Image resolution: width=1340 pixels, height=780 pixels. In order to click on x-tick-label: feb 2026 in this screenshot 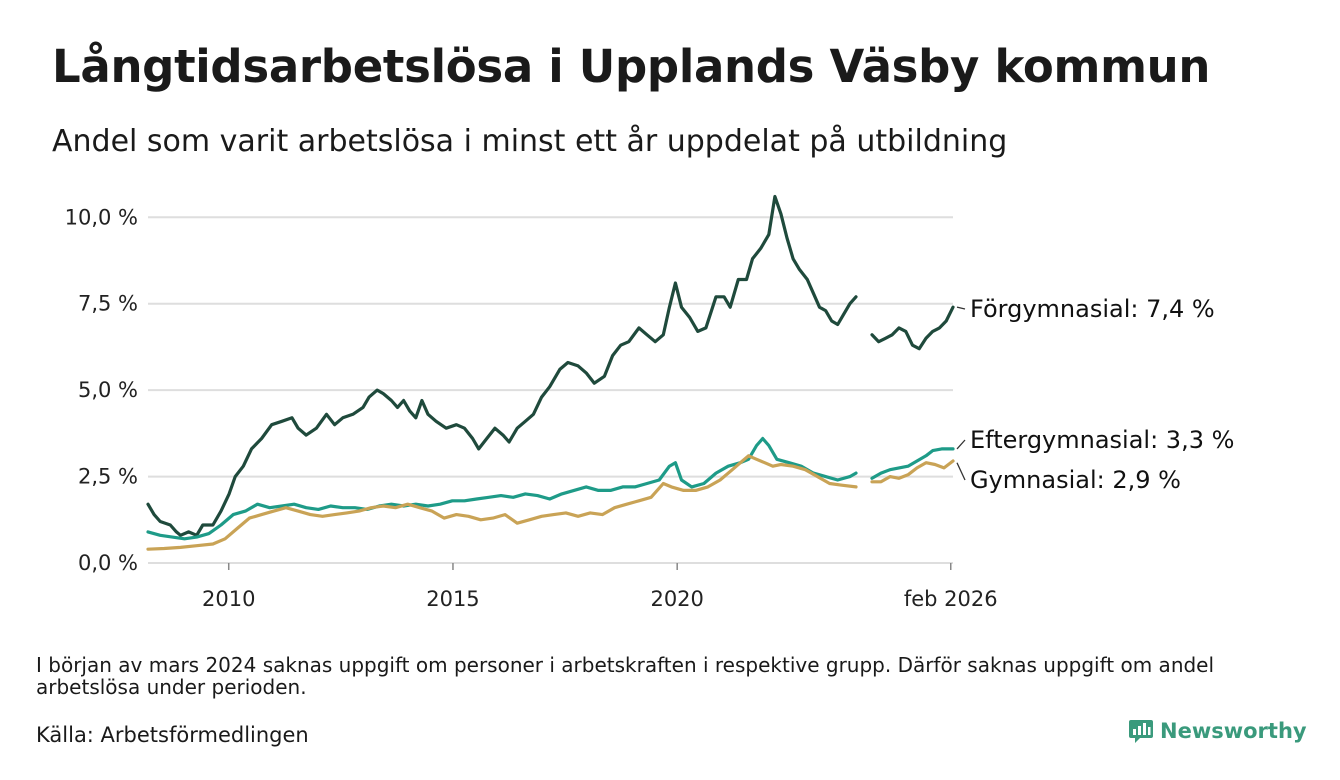, I will do `click(951, 599)`.